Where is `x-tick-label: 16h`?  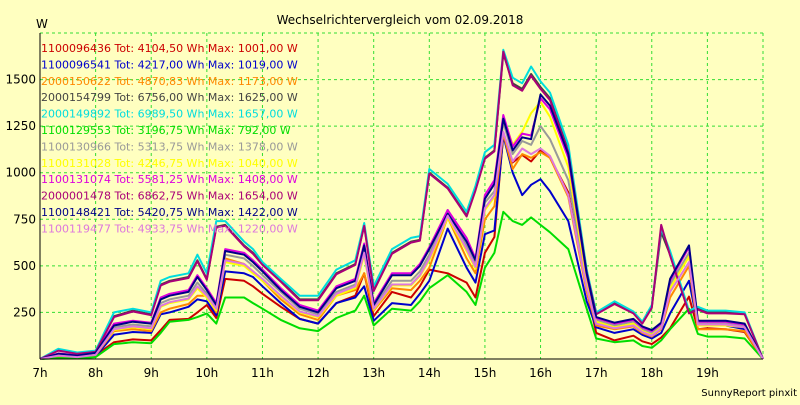
x-tick-label: 16h is located at coordinates (540, 373).